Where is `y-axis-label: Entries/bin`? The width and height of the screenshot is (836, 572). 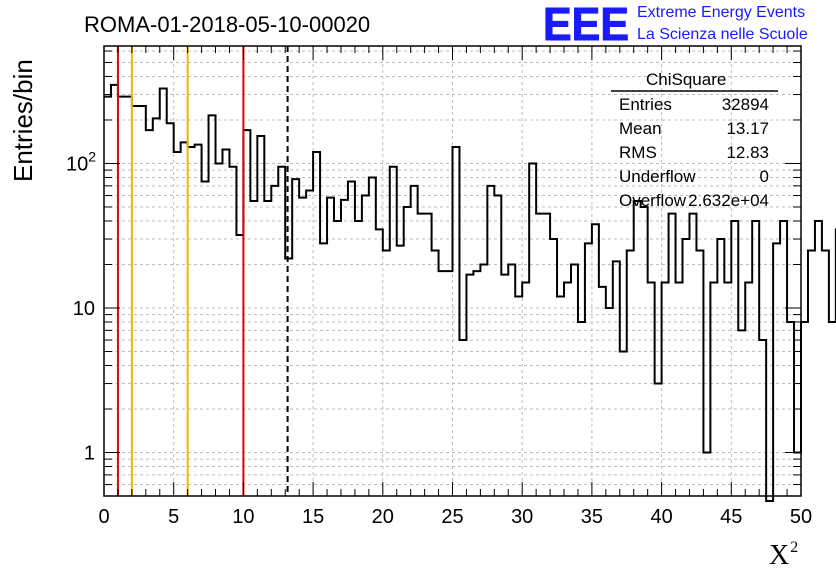 y-axis-label: Entries/bin is located at coordinates (23, 120).